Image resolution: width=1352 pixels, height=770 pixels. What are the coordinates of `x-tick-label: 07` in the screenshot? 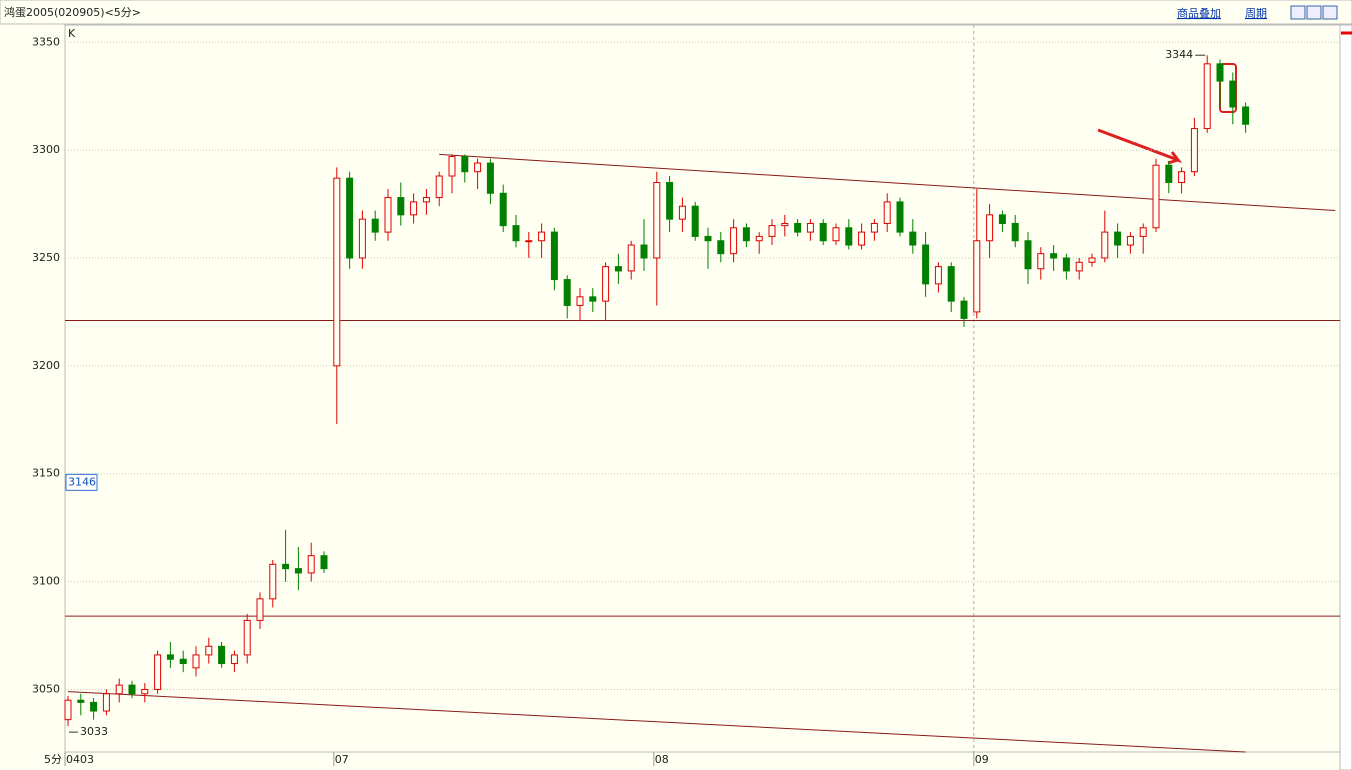 It's located at (342, 759).